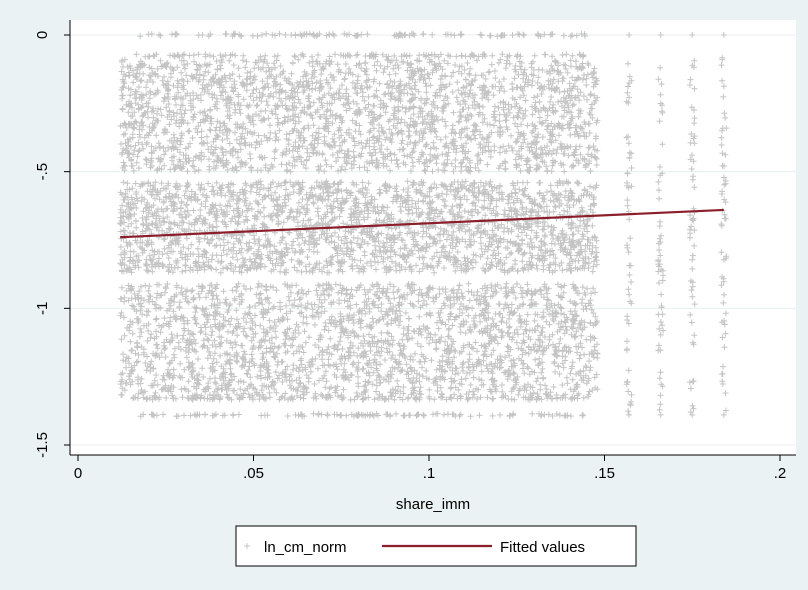 The image size is (808, 590). What do you see at coordinates (42, 35) in the screenshot?
I see `y-tick-label: 0` at bounding box center [42, 35].